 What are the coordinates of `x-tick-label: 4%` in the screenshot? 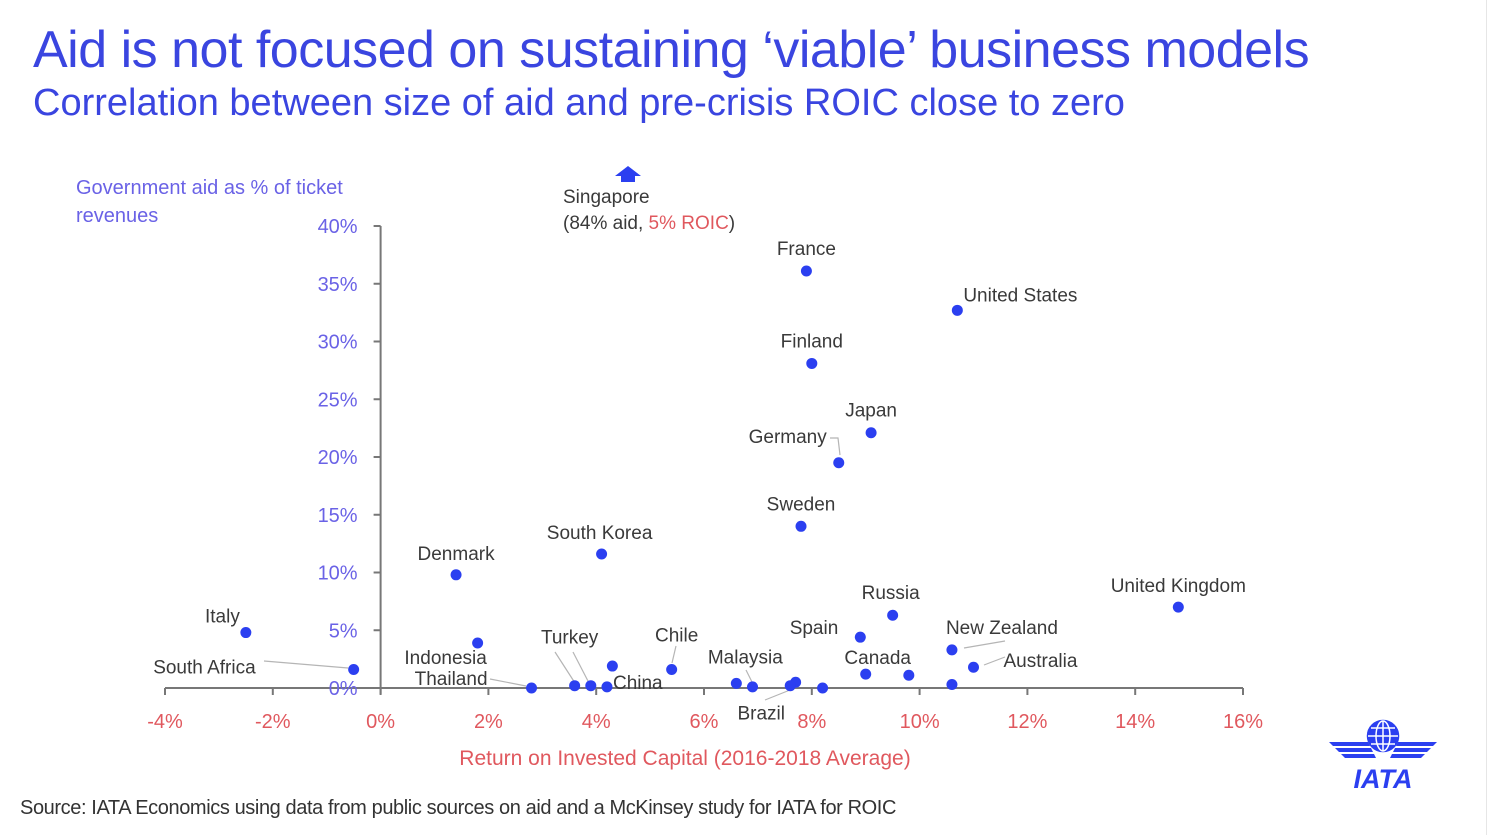 It's located at (596, 722).